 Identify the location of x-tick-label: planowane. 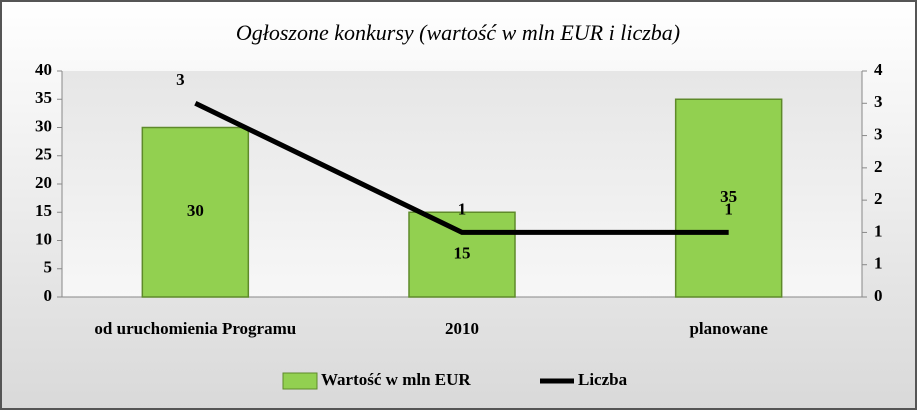
(728, 328).